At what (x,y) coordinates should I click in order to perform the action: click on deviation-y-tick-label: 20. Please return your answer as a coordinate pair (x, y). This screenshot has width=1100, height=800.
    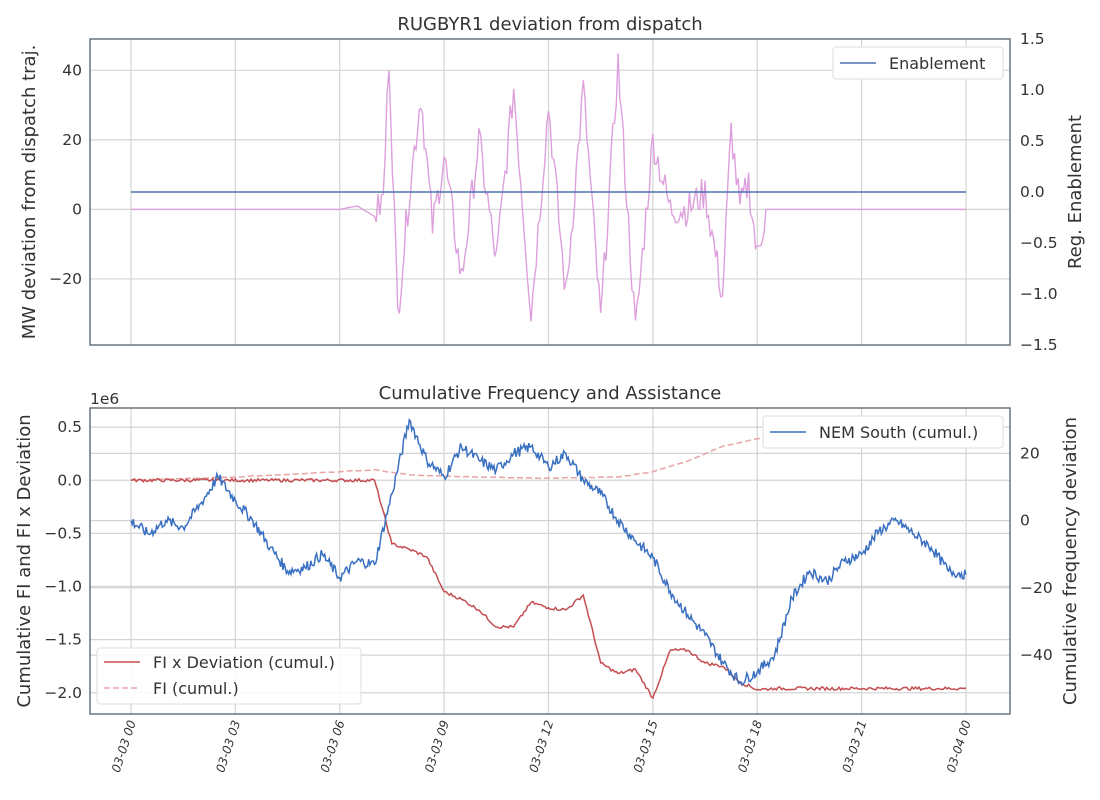
    Looking at the image, I should click on (72, 140).